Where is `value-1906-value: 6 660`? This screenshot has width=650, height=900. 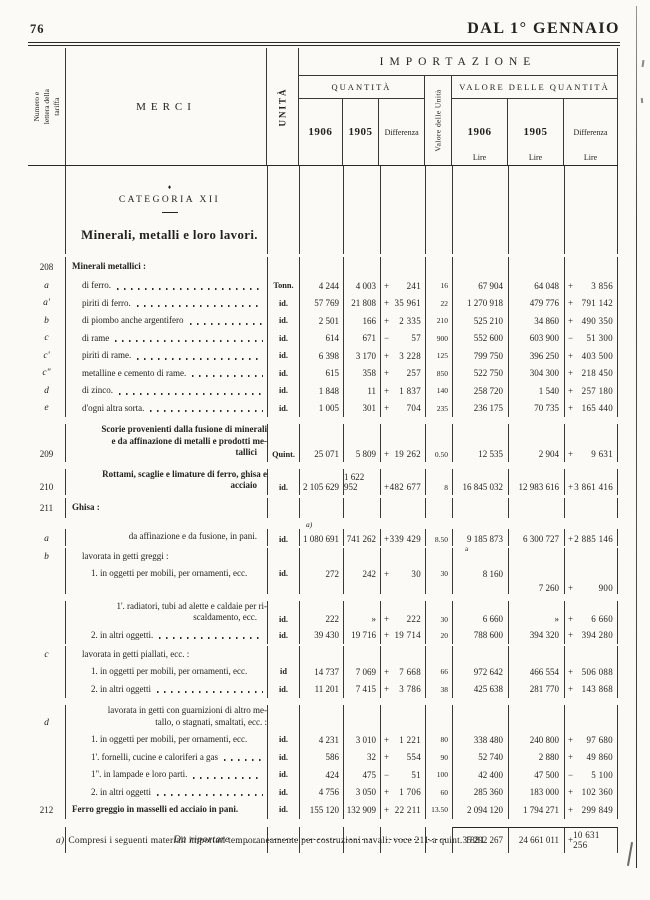 value-1906-value: 6 660 is located at coordinates (492, 618).